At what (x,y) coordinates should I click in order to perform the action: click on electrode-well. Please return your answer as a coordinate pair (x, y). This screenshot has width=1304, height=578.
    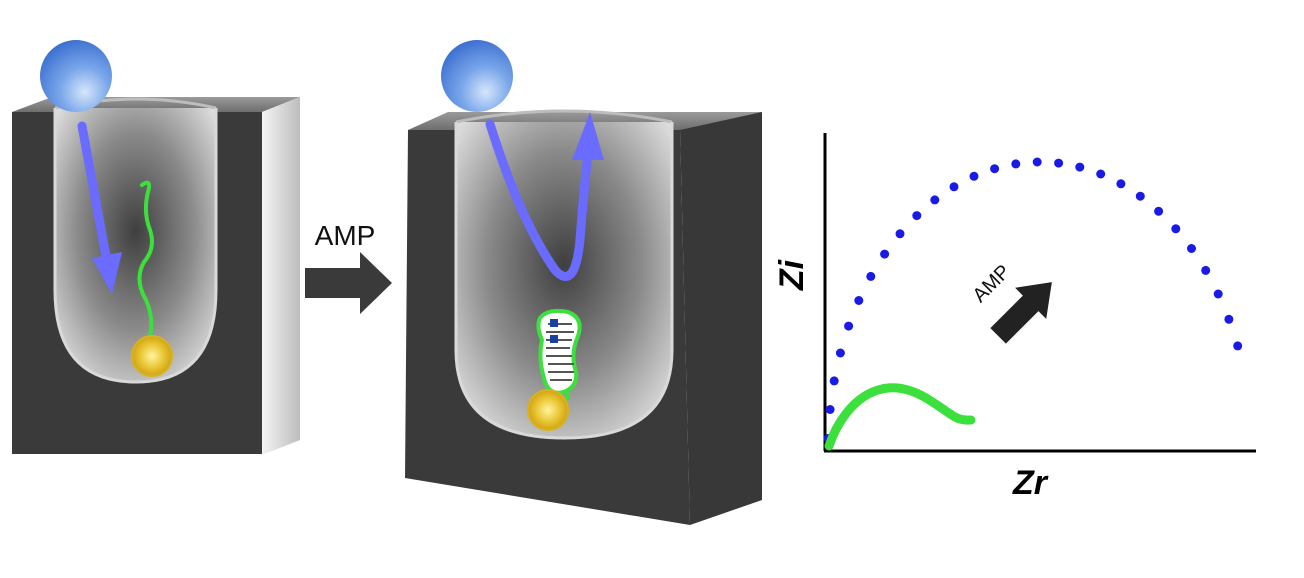
    Looking at the image, I should click on (135, 245).